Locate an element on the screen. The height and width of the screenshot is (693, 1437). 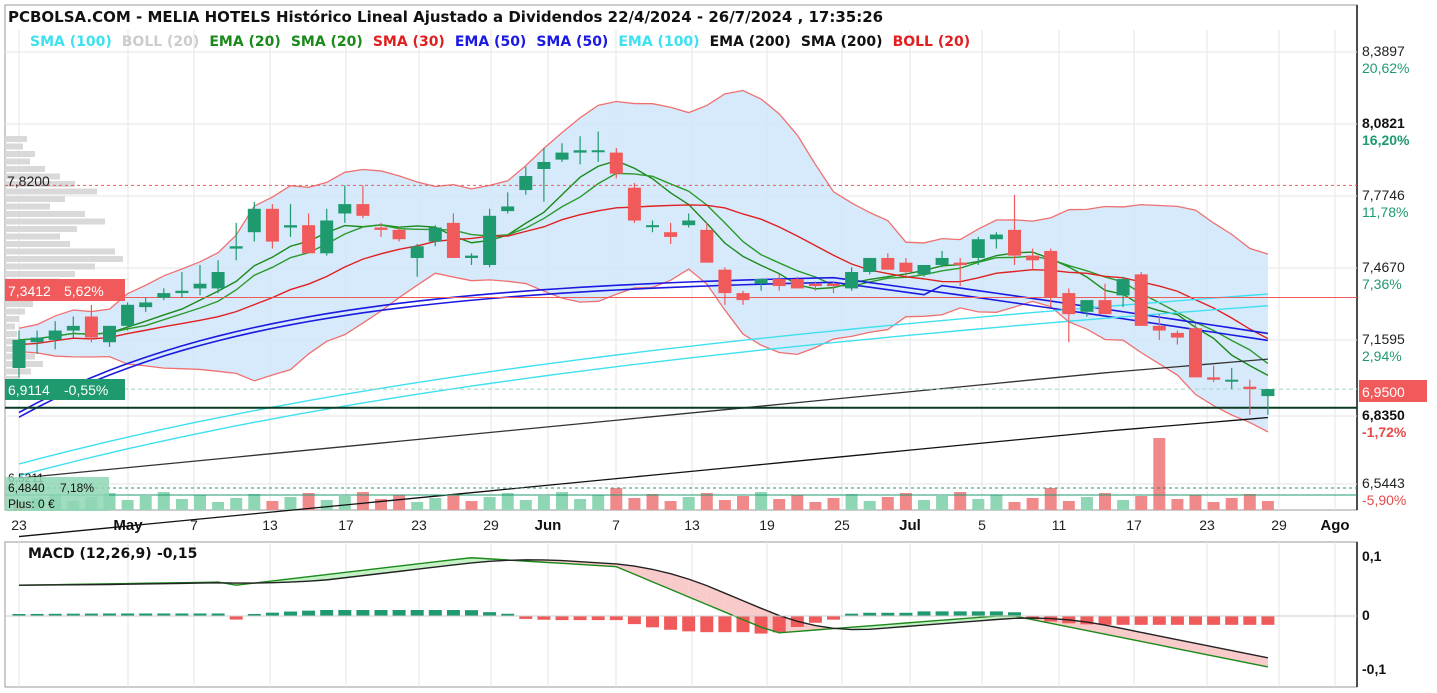
date-label-7: Jun is located at coordinates (548, 525).